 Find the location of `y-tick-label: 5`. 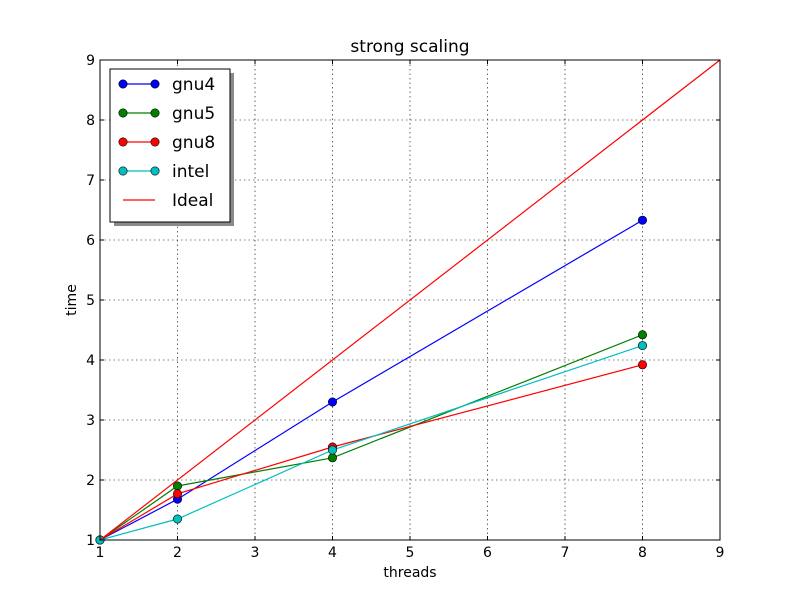

y-tick-label: 5 is located at coordinates (90, 301).